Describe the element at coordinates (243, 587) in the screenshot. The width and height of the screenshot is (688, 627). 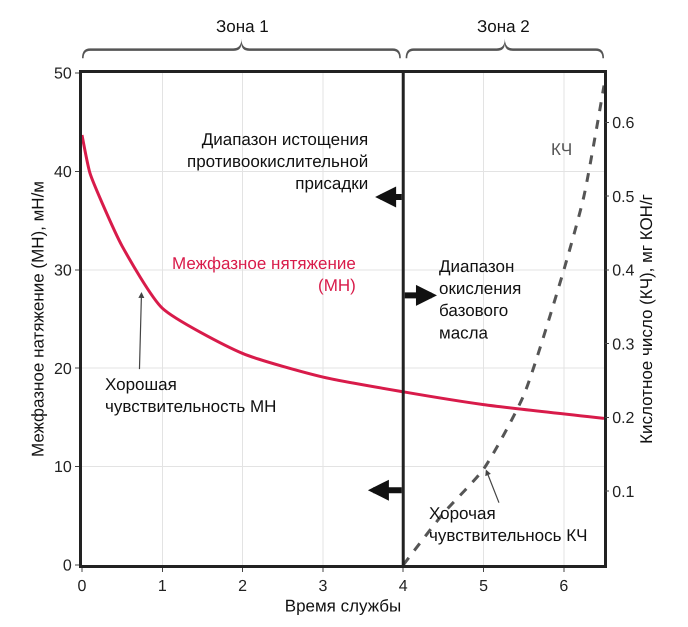
I see `x-tick-label: 2` at that location.